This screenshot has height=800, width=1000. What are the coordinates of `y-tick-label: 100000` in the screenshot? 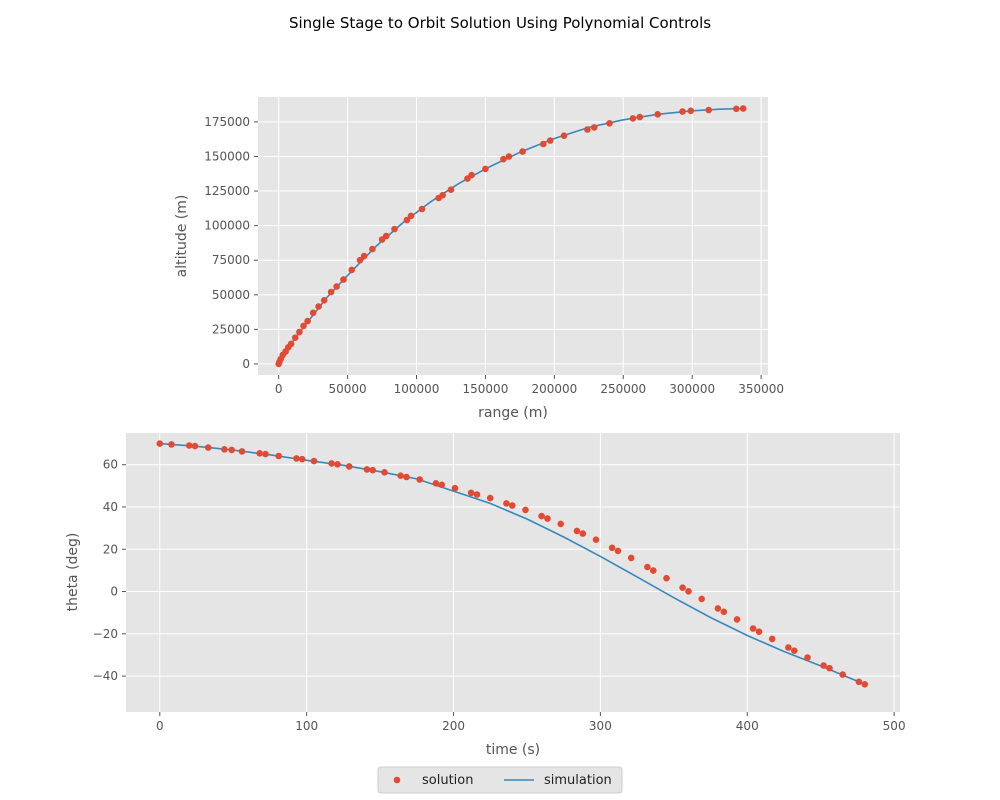 It's located at (227, 226).